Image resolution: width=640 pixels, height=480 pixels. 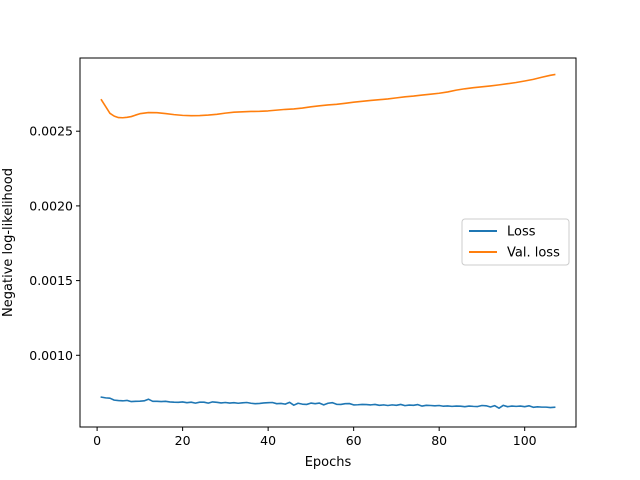 What do you see at coordinates (51, 205) in the screenshot?
I see `y-tick-label: 0.0020` at bounding box center [51, 205].